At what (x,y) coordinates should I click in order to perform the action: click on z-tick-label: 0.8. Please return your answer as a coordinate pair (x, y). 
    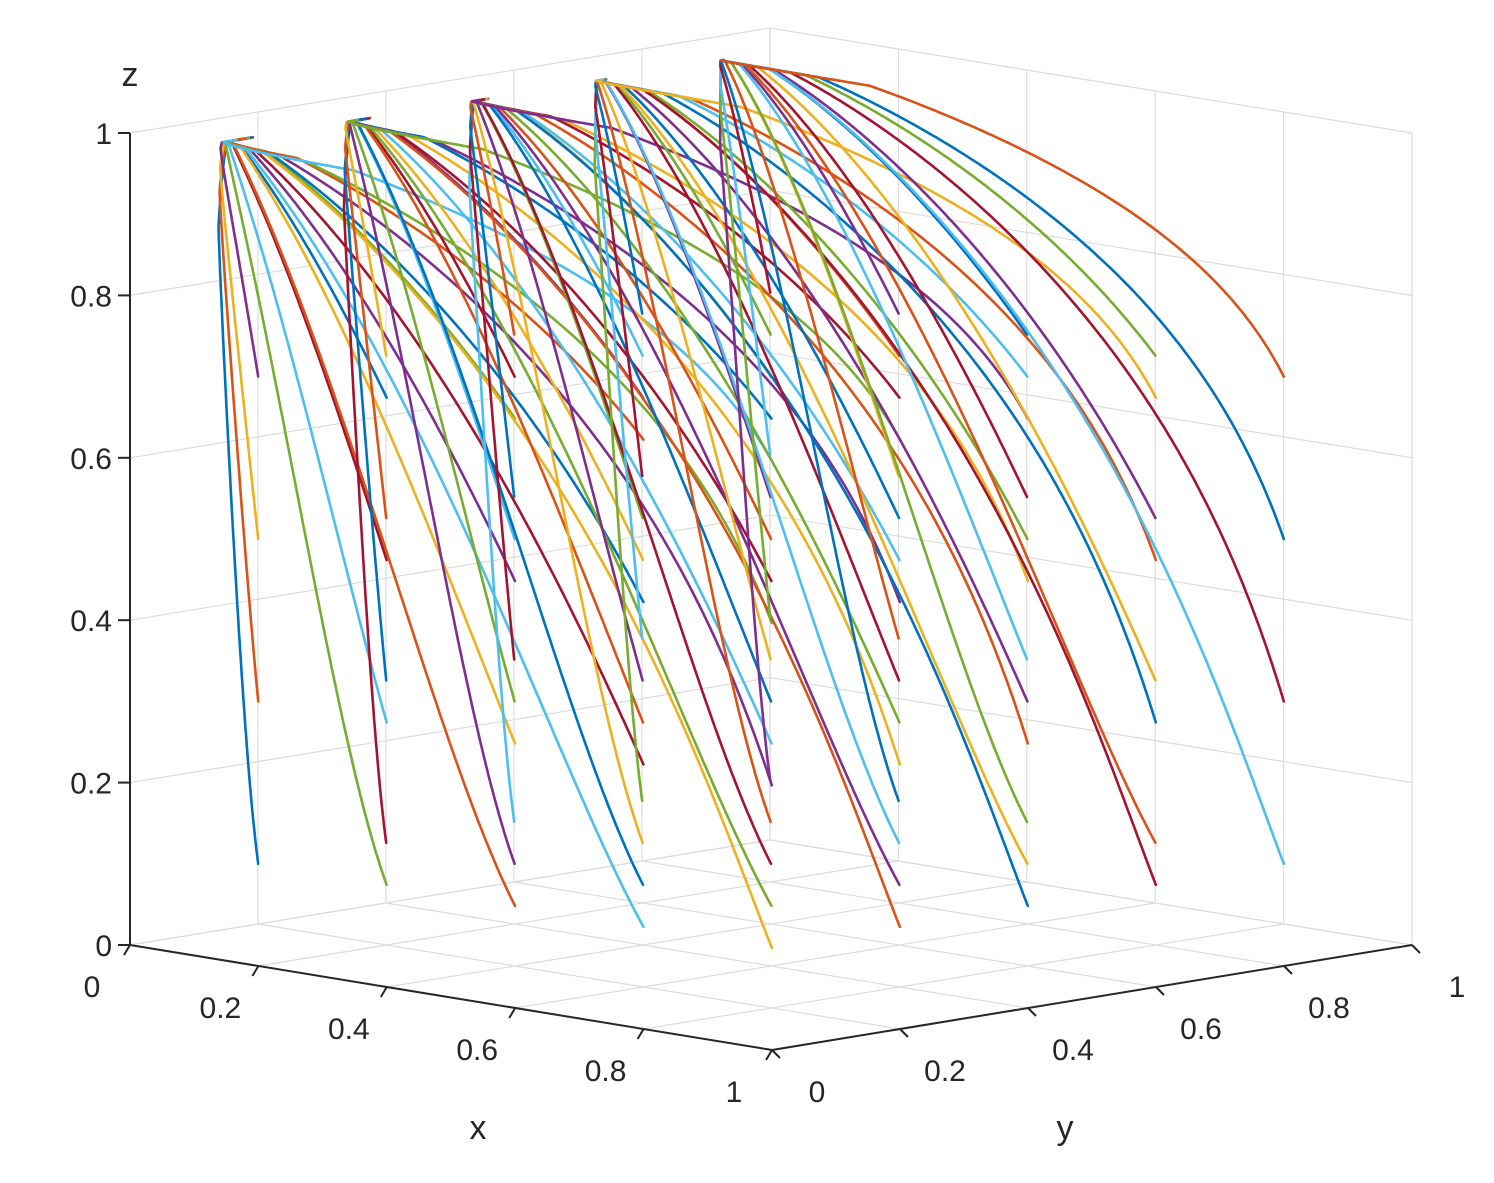
    Looking at the image, I should click on (91, 296).